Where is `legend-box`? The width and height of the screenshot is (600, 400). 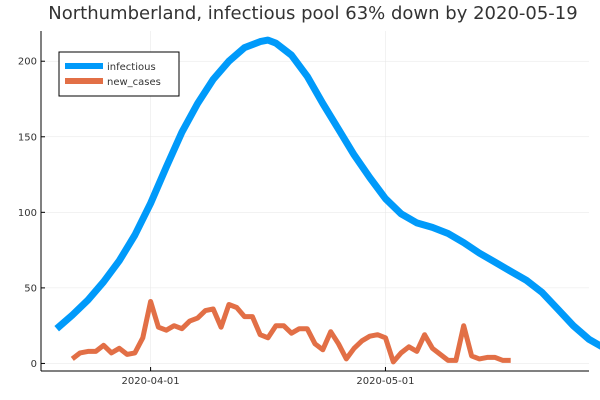
legend-box is located at coordinates (119, 74).